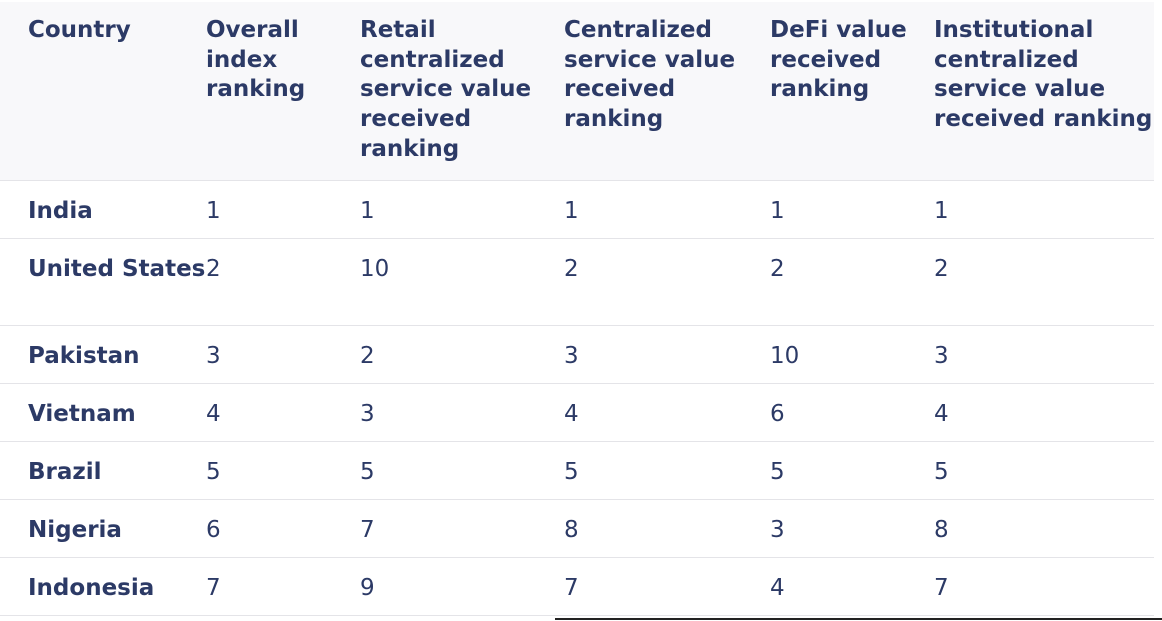 The image size is (1162, 621). I want to click on table-row: Indonesia 7 9 7 4 7, so click(577, 586).